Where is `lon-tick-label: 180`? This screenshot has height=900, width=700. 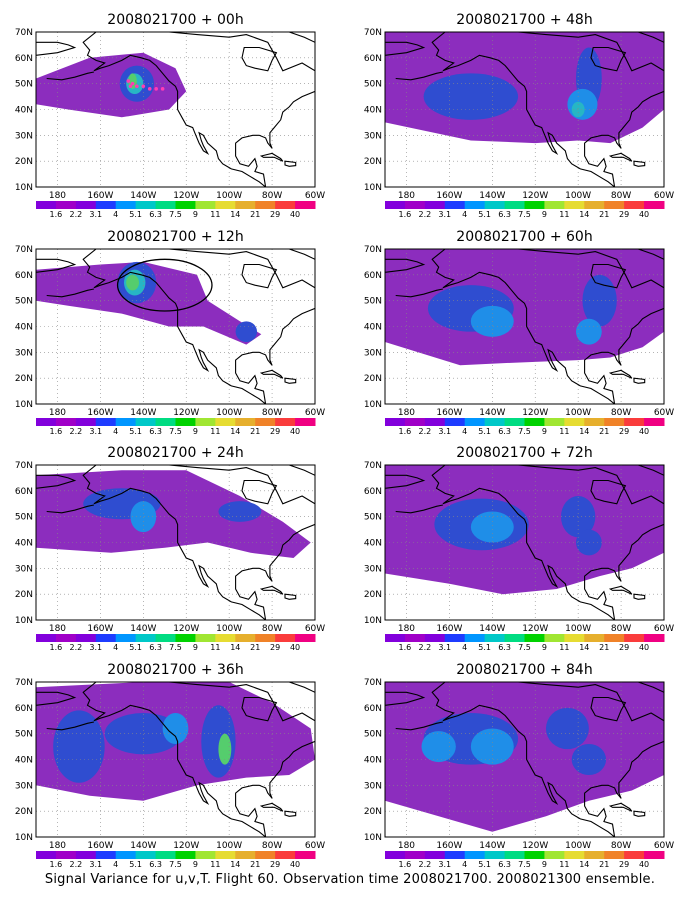 lon-tick-label: 180 is located at coordinates (57, 629).